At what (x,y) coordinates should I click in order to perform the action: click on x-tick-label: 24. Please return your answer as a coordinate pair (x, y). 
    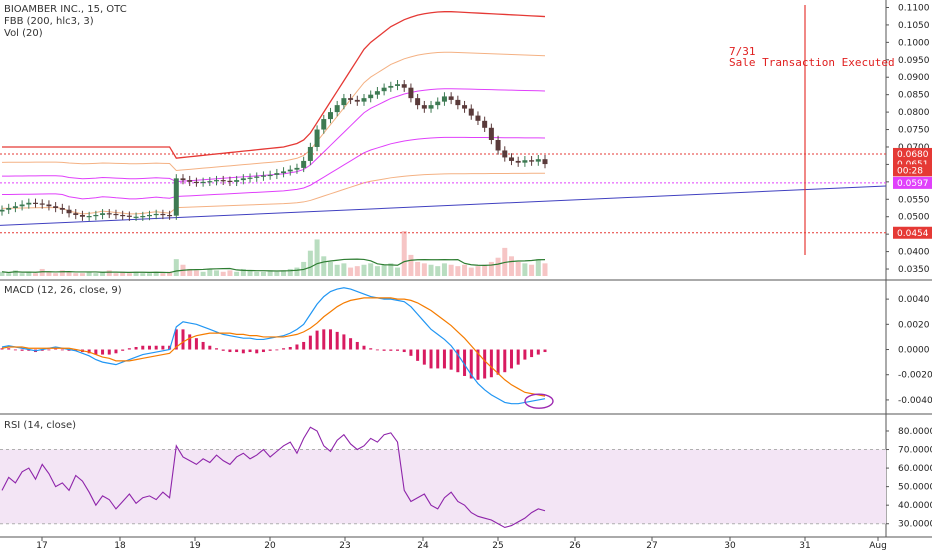
    Looking at the image, I should click on (423, 545).